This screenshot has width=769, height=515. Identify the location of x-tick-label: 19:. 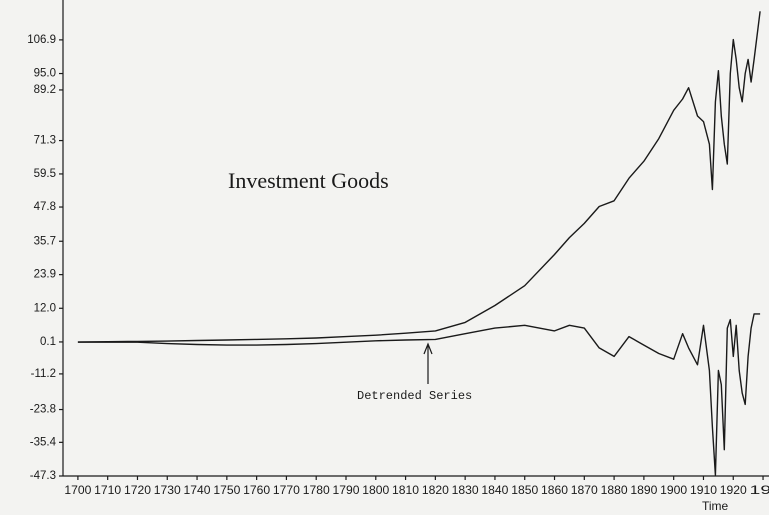
(759, 491).